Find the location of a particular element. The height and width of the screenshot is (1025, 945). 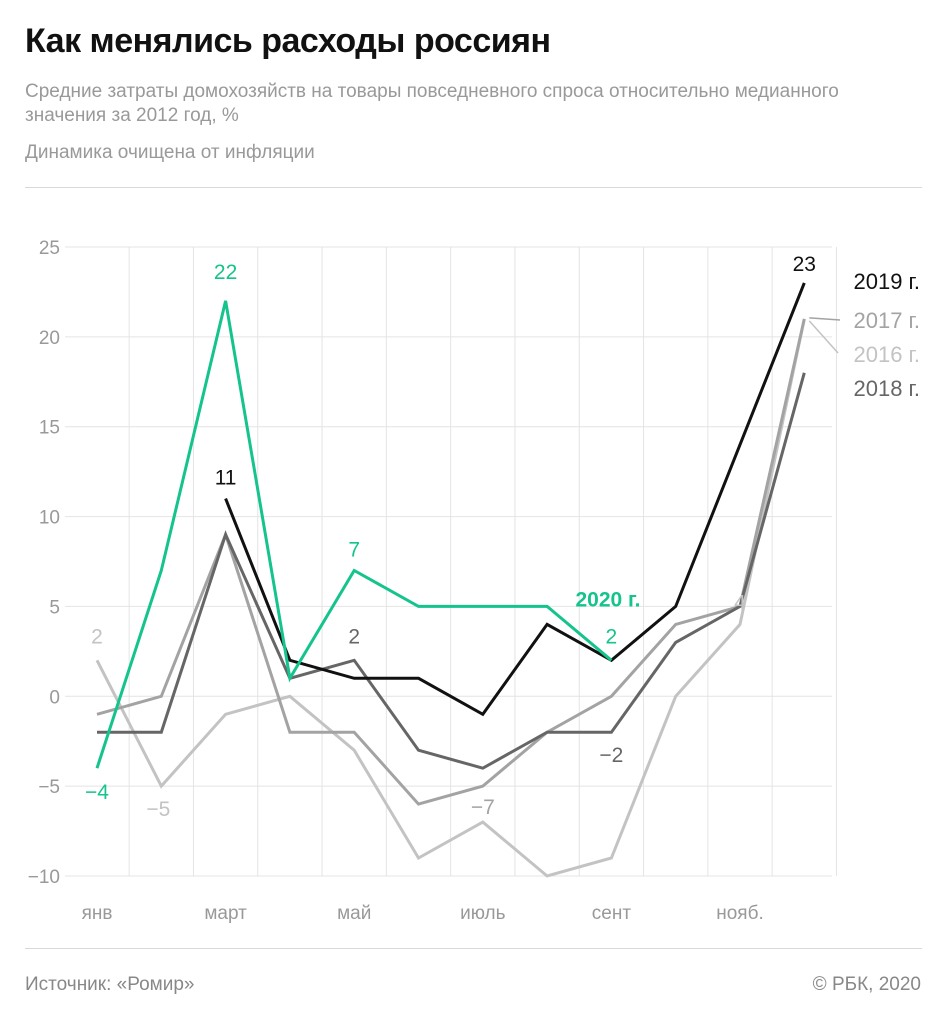

y-tick-label: −10 is located at coordinates (44, 877).